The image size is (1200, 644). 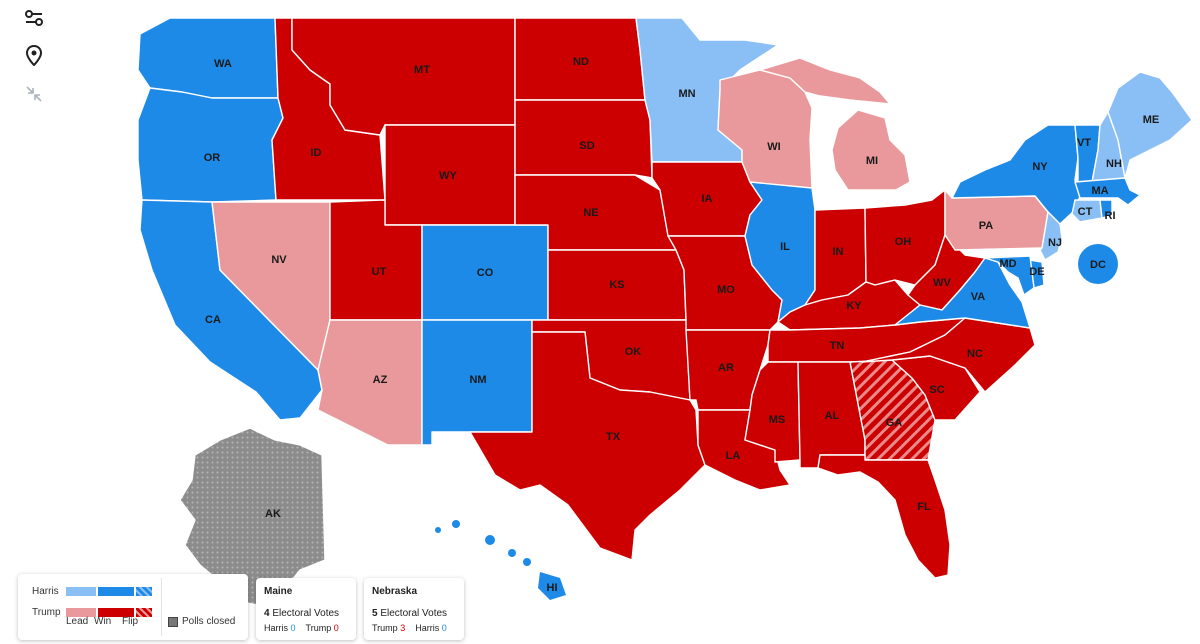 I want to click on state-TX, so click(x=587, y=446).